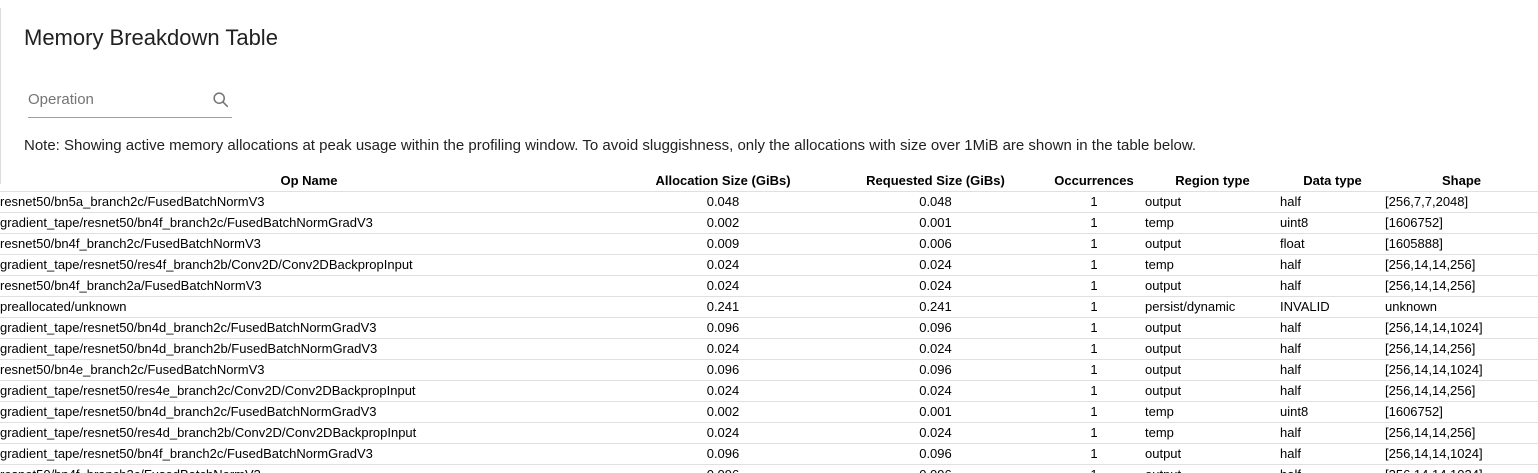 This screenshot has height=473, width=1538. What do you see at coordinates (130, 243) in the screenshot?
I see `cell-op: resnet50/bn4f_branch2c/FusedBatchNormV3` at bounding box center [130, 243].